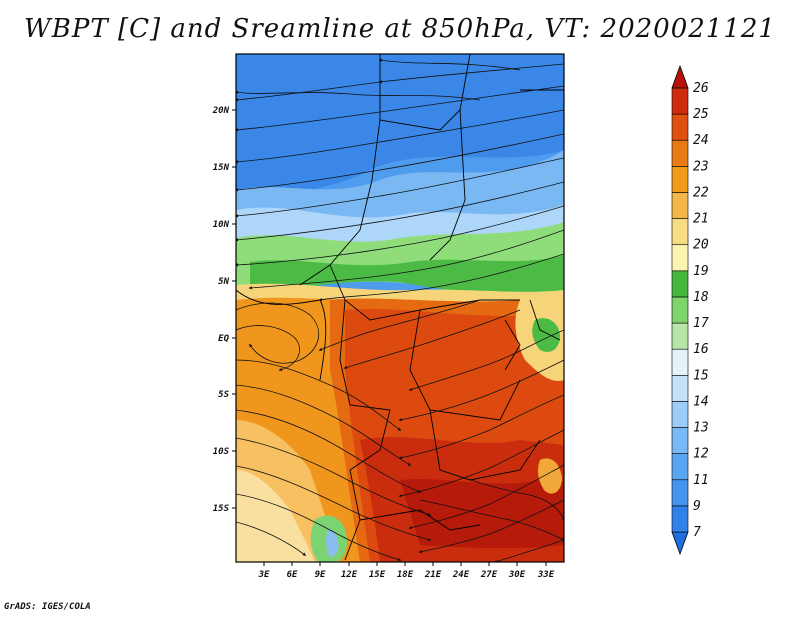 The width and height of the screenshot is (800, 618). I want to click on grads-credit: GrADS: IGES/COLA, so click(47, 607).